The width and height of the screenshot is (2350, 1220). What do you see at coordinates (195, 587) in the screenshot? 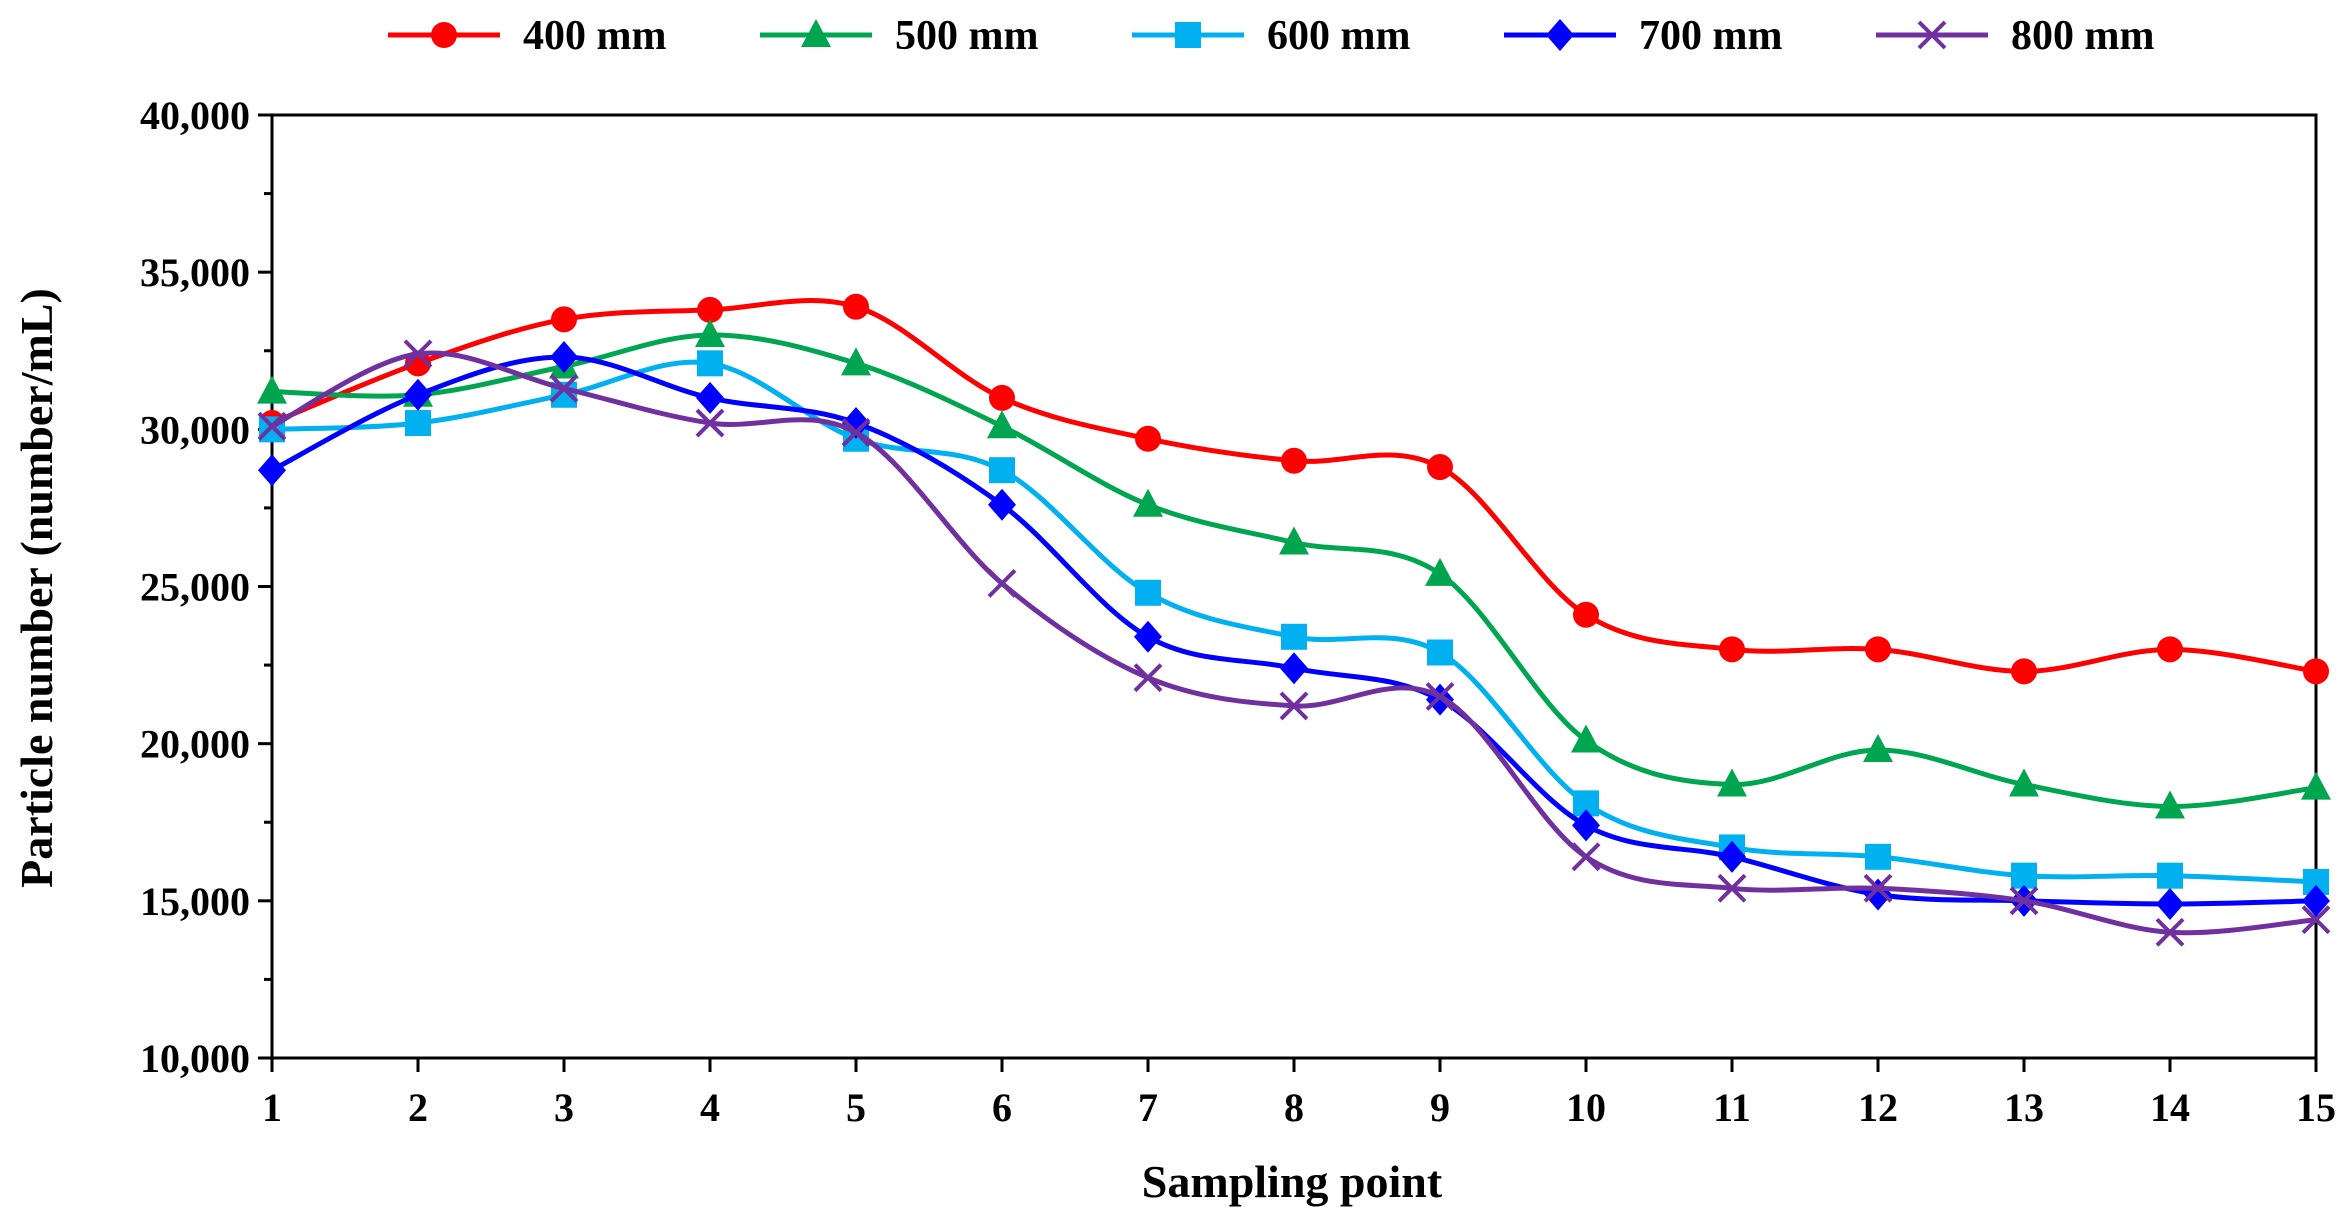
I see `y-tick-label: 25,000` at bounding box center [195, 587].